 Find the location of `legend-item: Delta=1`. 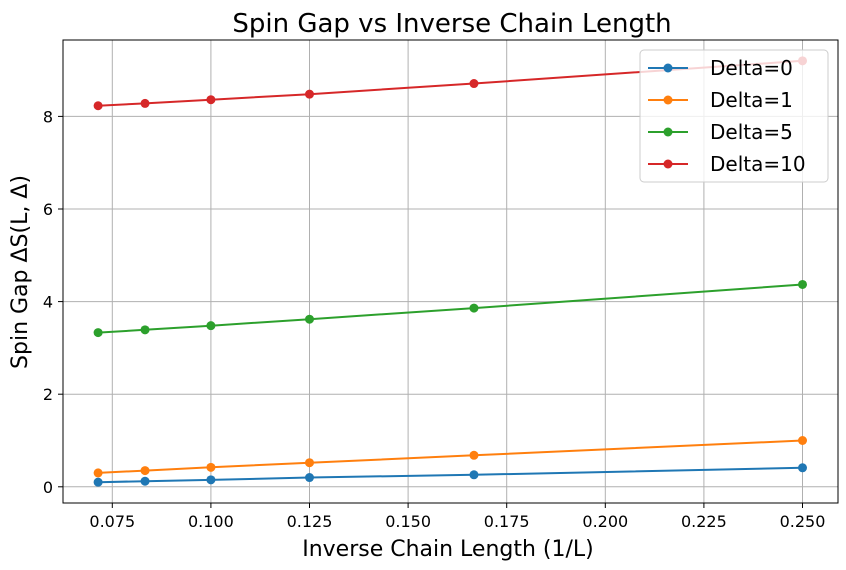

legend-item: Delta=1 is located at coordinates (720, 100).